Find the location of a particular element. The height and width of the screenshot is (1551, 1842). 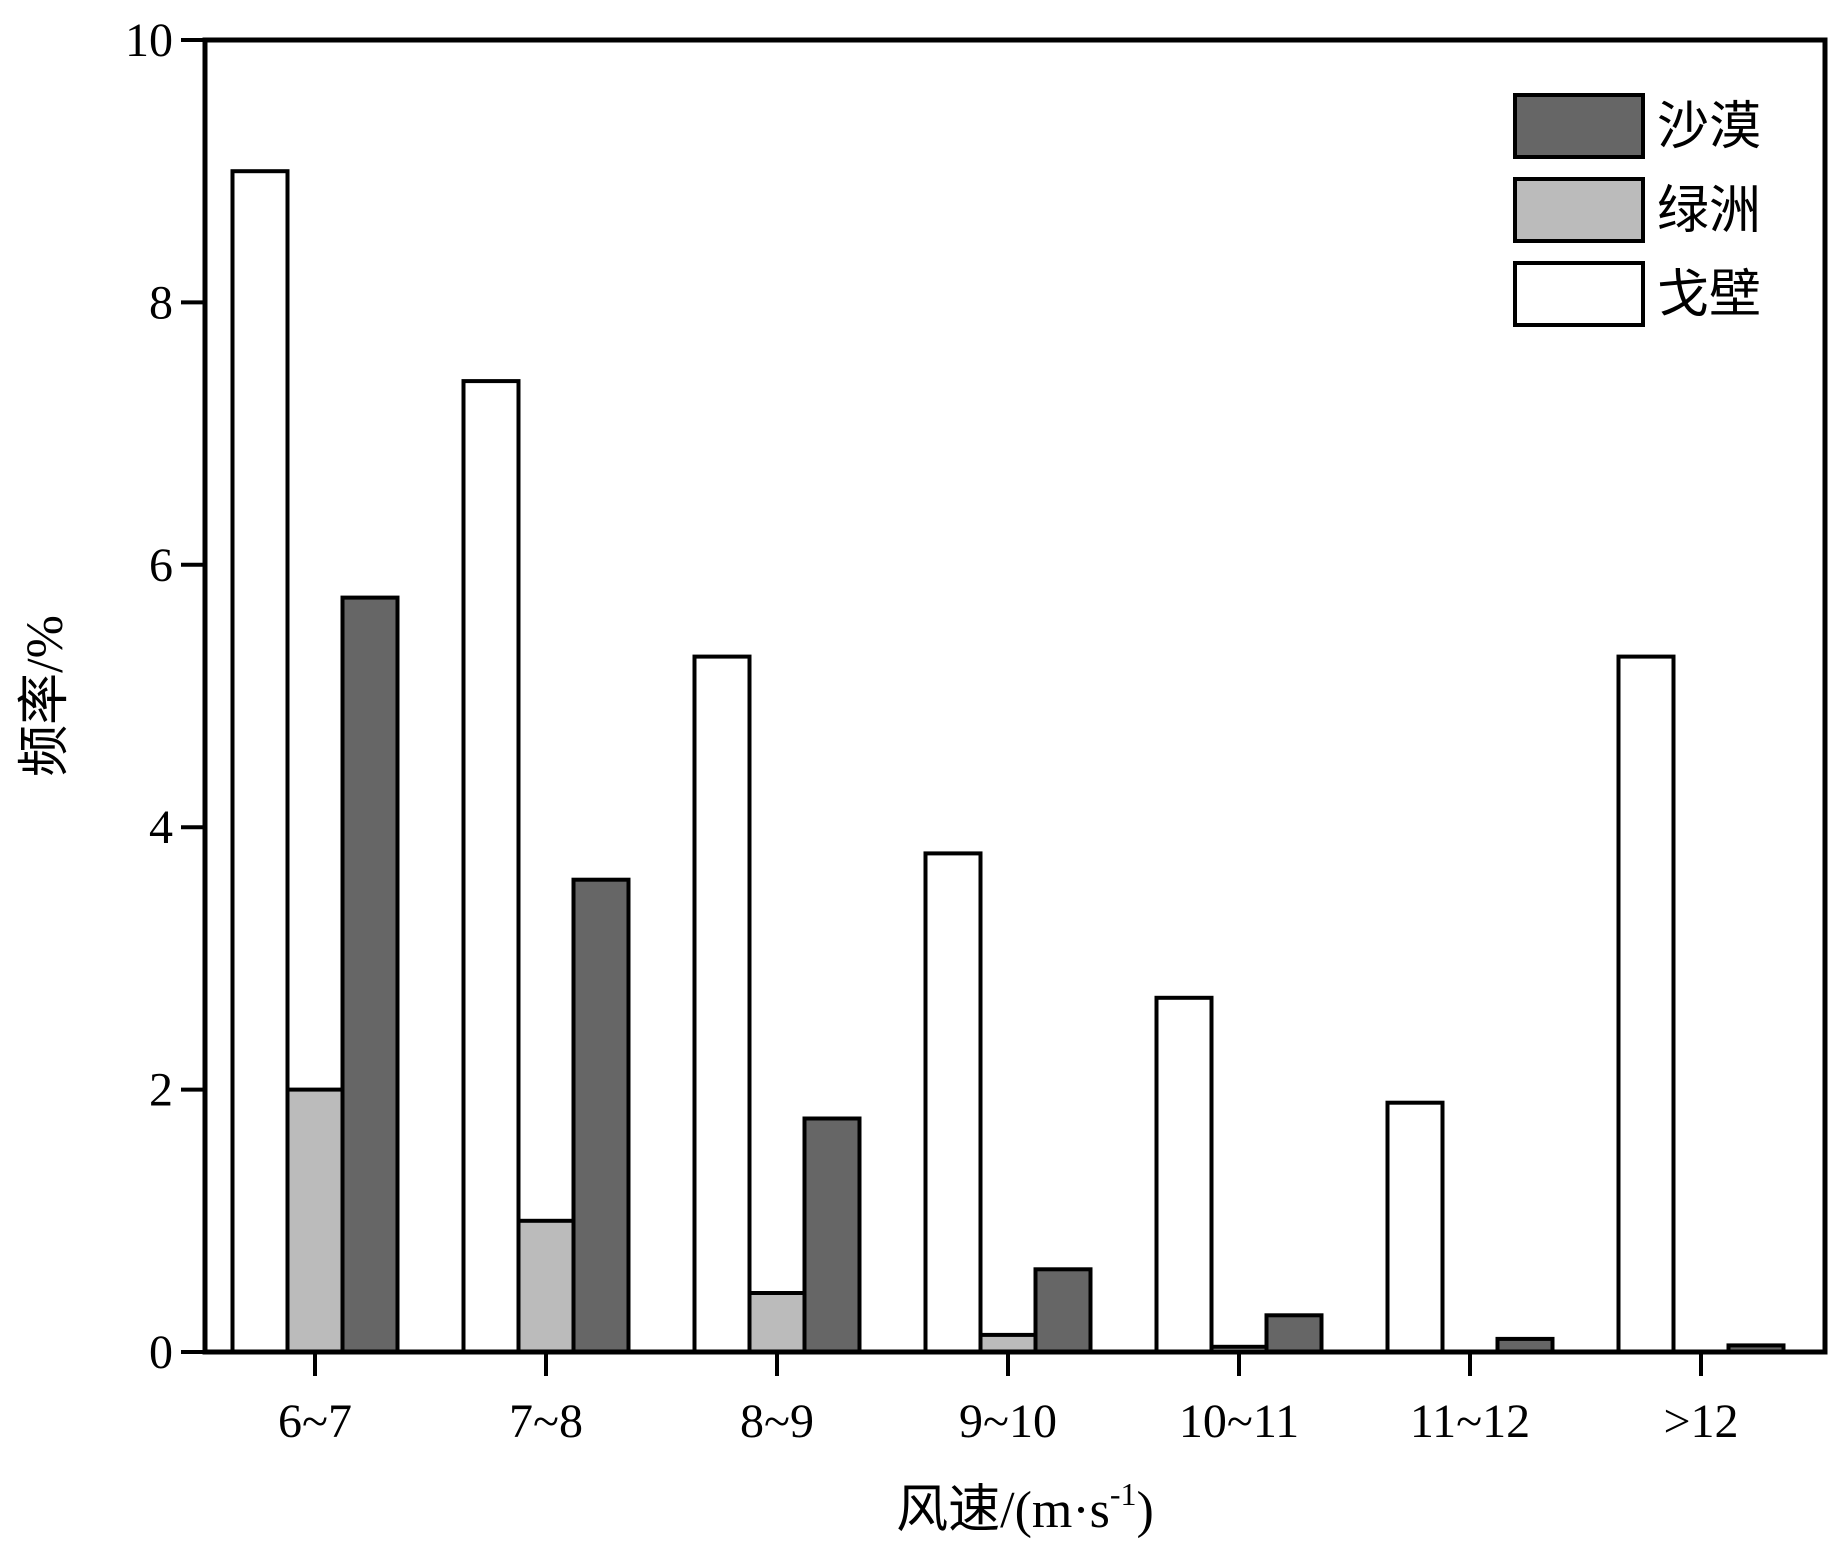

legend-label-戈壁: 戈壁 is located at coordinates (1709, 295).